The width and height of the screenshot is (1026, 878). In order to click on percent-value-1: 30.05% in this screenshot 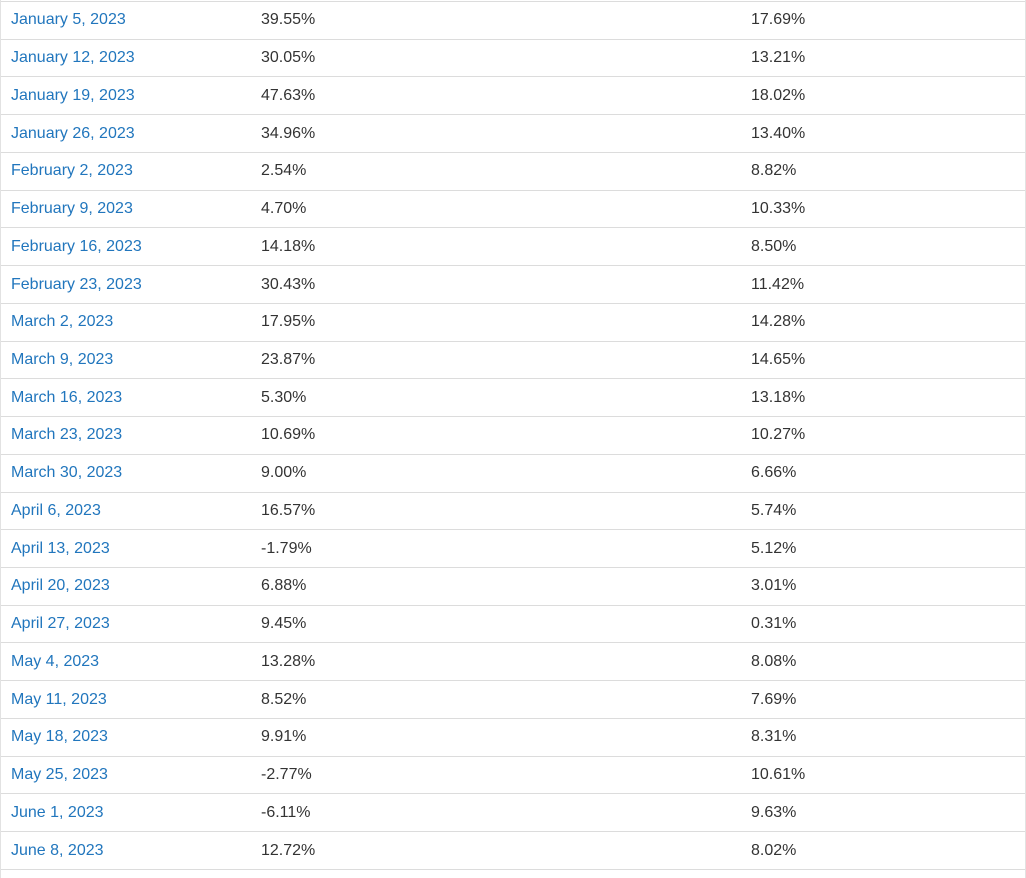, I will do `click(288, 58)`.